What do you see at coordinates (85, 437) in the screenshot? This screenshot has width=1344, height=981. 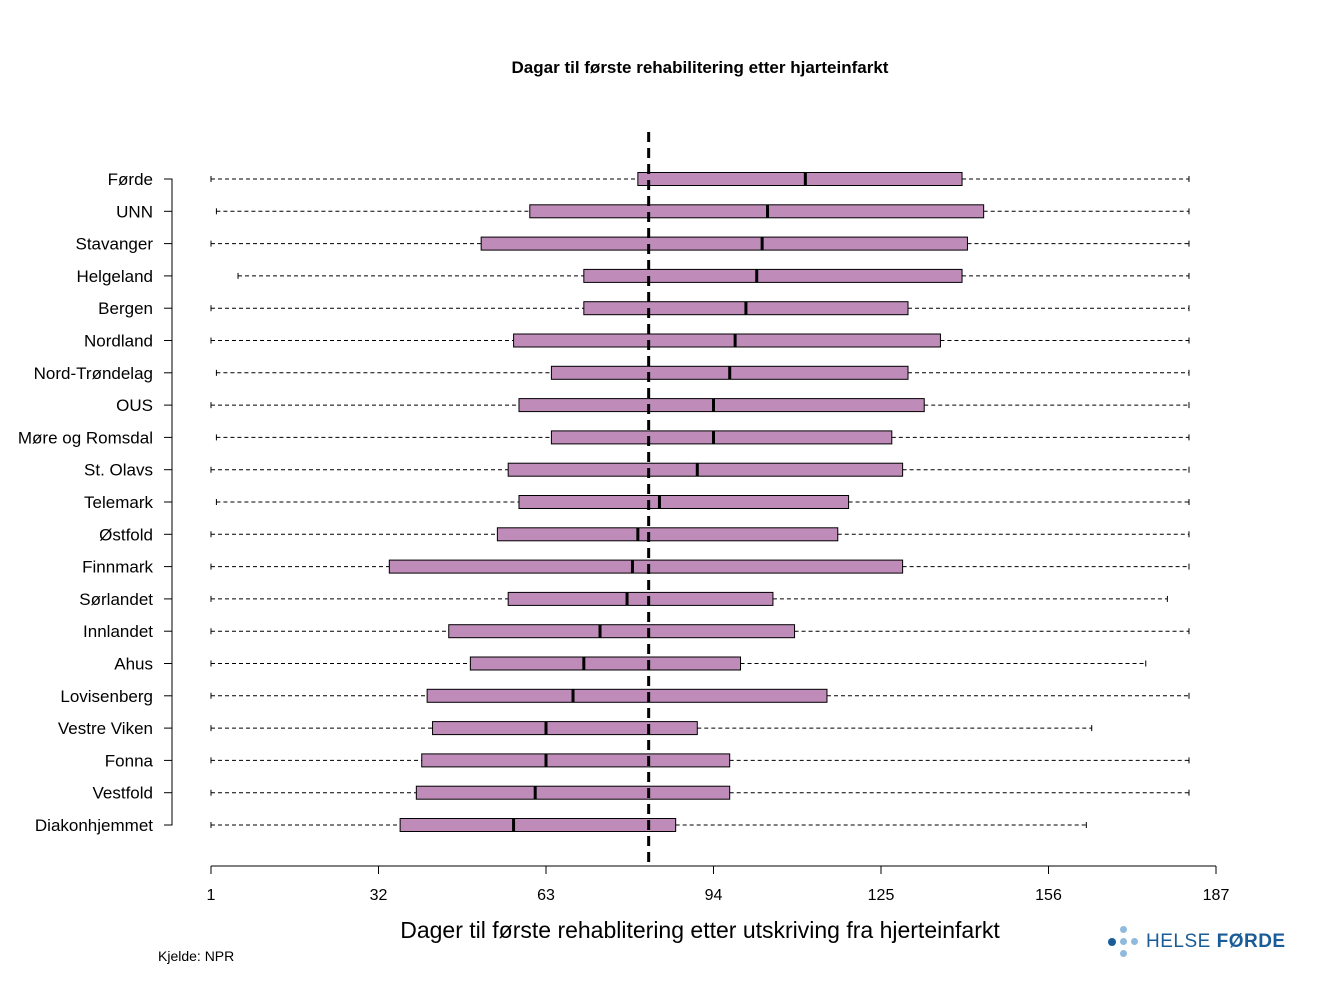 I see `y-tick-label: Møre og Romsdal` at bounding box center [85, 437].